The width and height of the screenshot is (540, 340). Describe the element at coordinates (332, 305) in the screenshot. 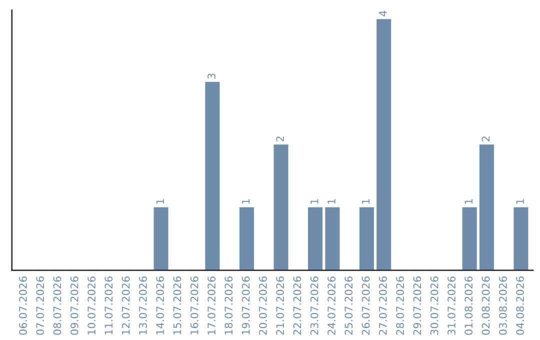

I see `x-tick-label: 24.07.2026` at that location.